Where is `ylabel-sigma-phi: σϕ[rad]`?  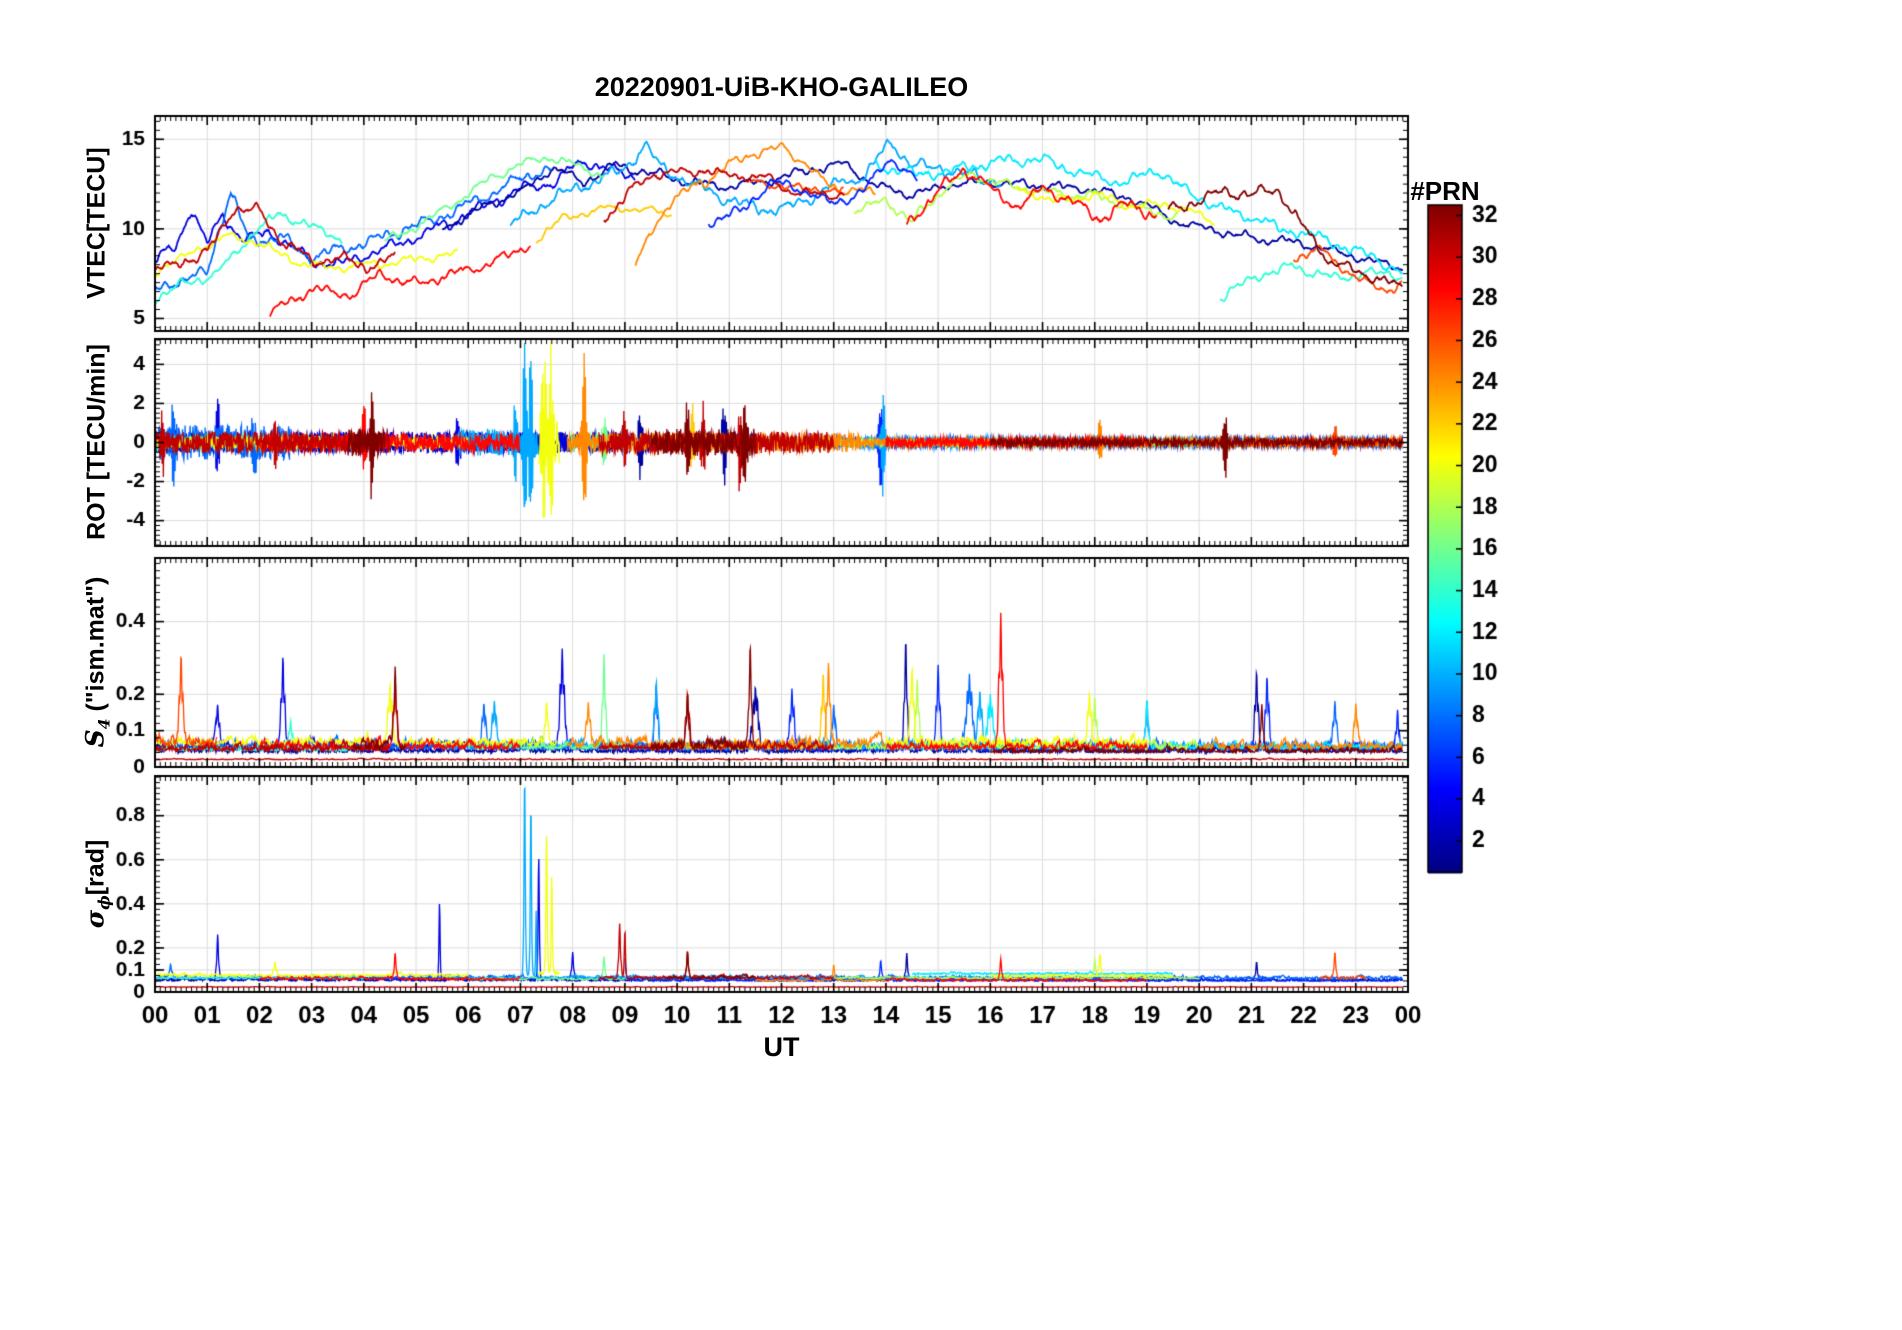 ylabel-sigma-phi: σϕ[rad] is located at coordinates (96, 884).